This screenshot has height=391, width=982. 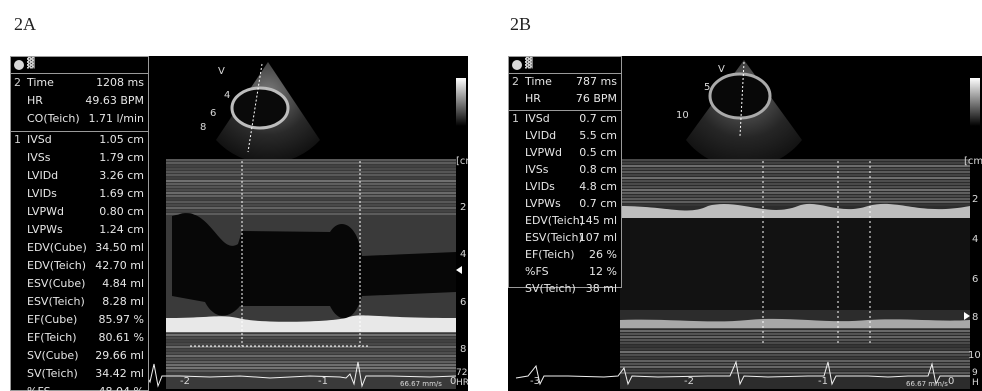 What do you see at coordinates (975, 383) in the screenshot?
I see `hr-label: H` at bounding box center [975, 383].